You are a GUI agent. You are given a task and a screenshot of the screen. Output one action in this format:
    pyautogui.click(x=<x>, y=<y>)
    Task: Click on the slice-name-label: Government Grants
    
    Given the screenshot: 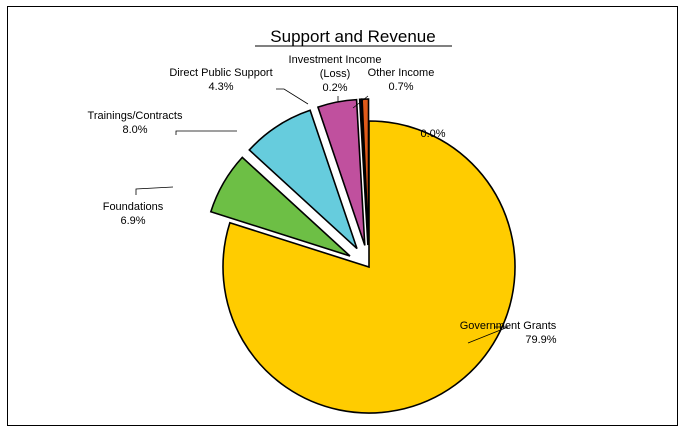 What is the action you would take?
    pyautogui.click(x=508, y=326)
    